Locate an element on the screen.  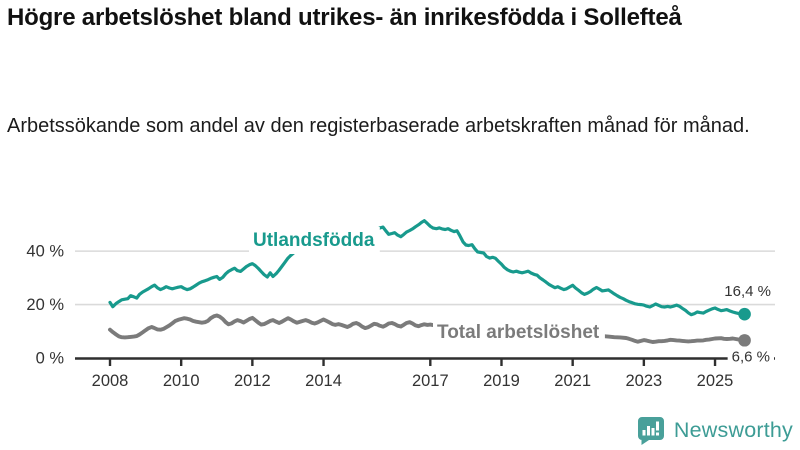
y-axis-label: 40 % is located at coordinates (45, 252).